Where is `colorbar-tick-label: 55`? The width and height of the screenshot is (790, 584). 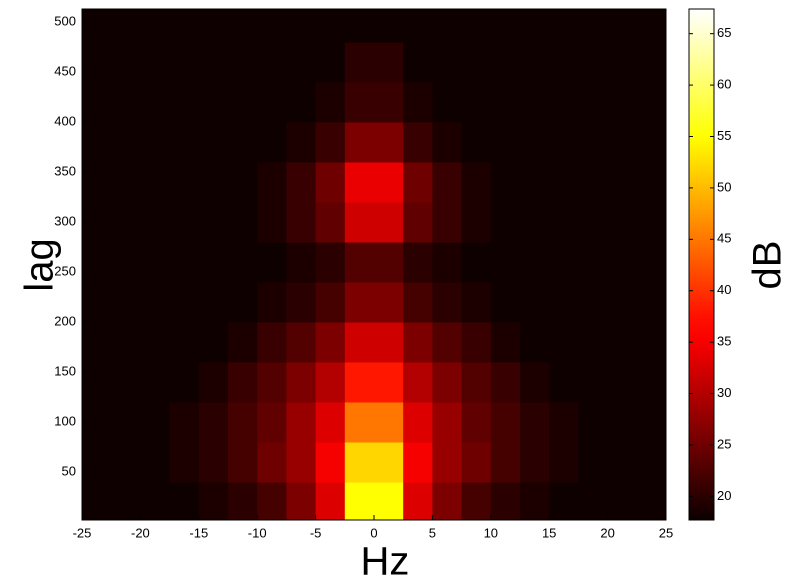
colorbar-tick-label: 55 is located at coordinates (724, 135).